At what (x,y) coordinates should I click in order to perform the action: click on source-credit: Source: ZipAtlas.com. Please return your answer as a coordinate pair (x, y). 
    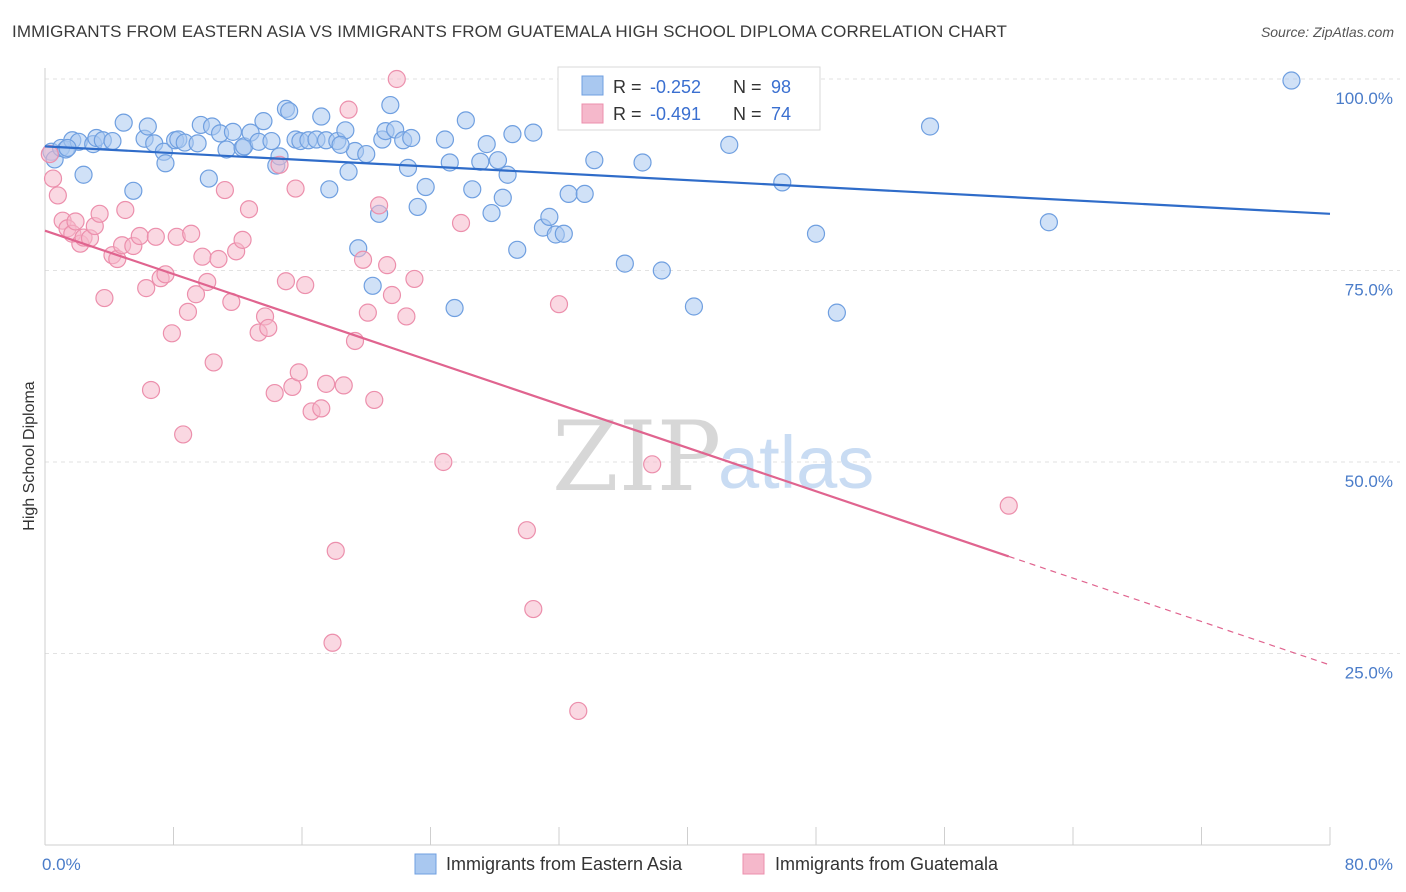
    Looking at the image, I should click on (1327, 32).